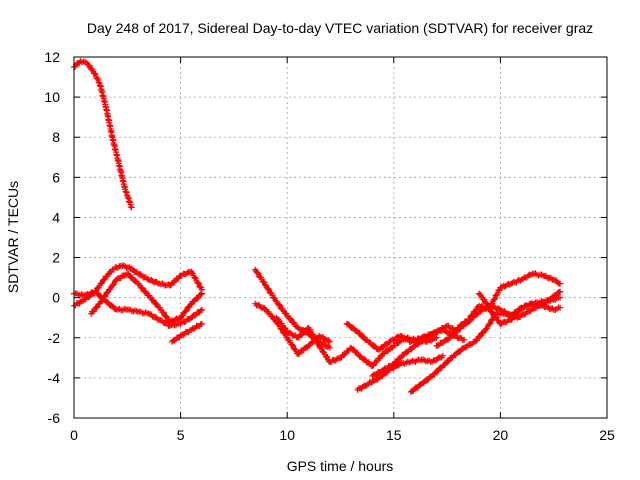  I want to click on y-tick-label: -4, so click(54, 378).